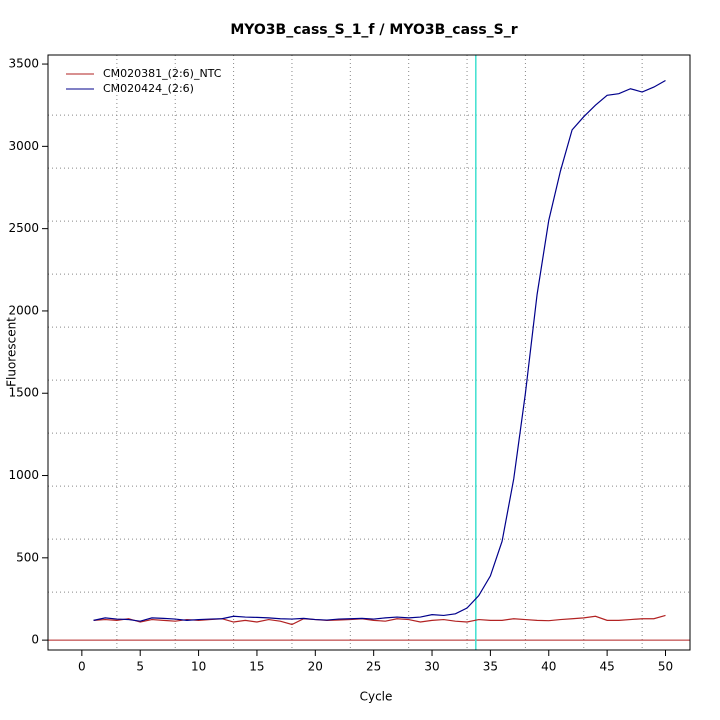  I want to click on y-tick-label: 500, so click(27, 557).